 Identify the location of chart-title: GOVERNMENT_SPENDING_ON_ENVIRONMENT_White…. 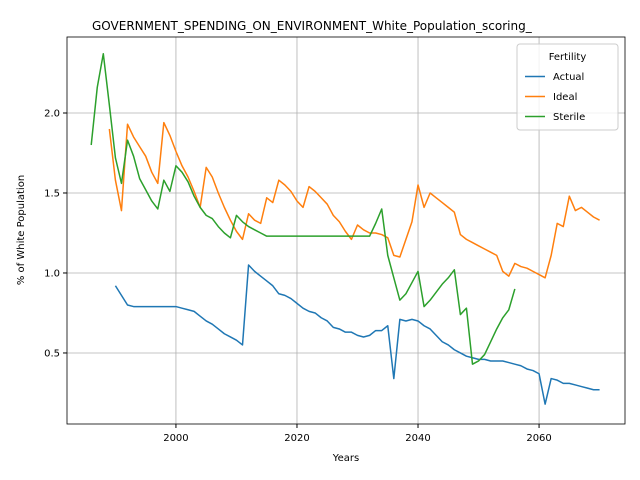
(312, 26).